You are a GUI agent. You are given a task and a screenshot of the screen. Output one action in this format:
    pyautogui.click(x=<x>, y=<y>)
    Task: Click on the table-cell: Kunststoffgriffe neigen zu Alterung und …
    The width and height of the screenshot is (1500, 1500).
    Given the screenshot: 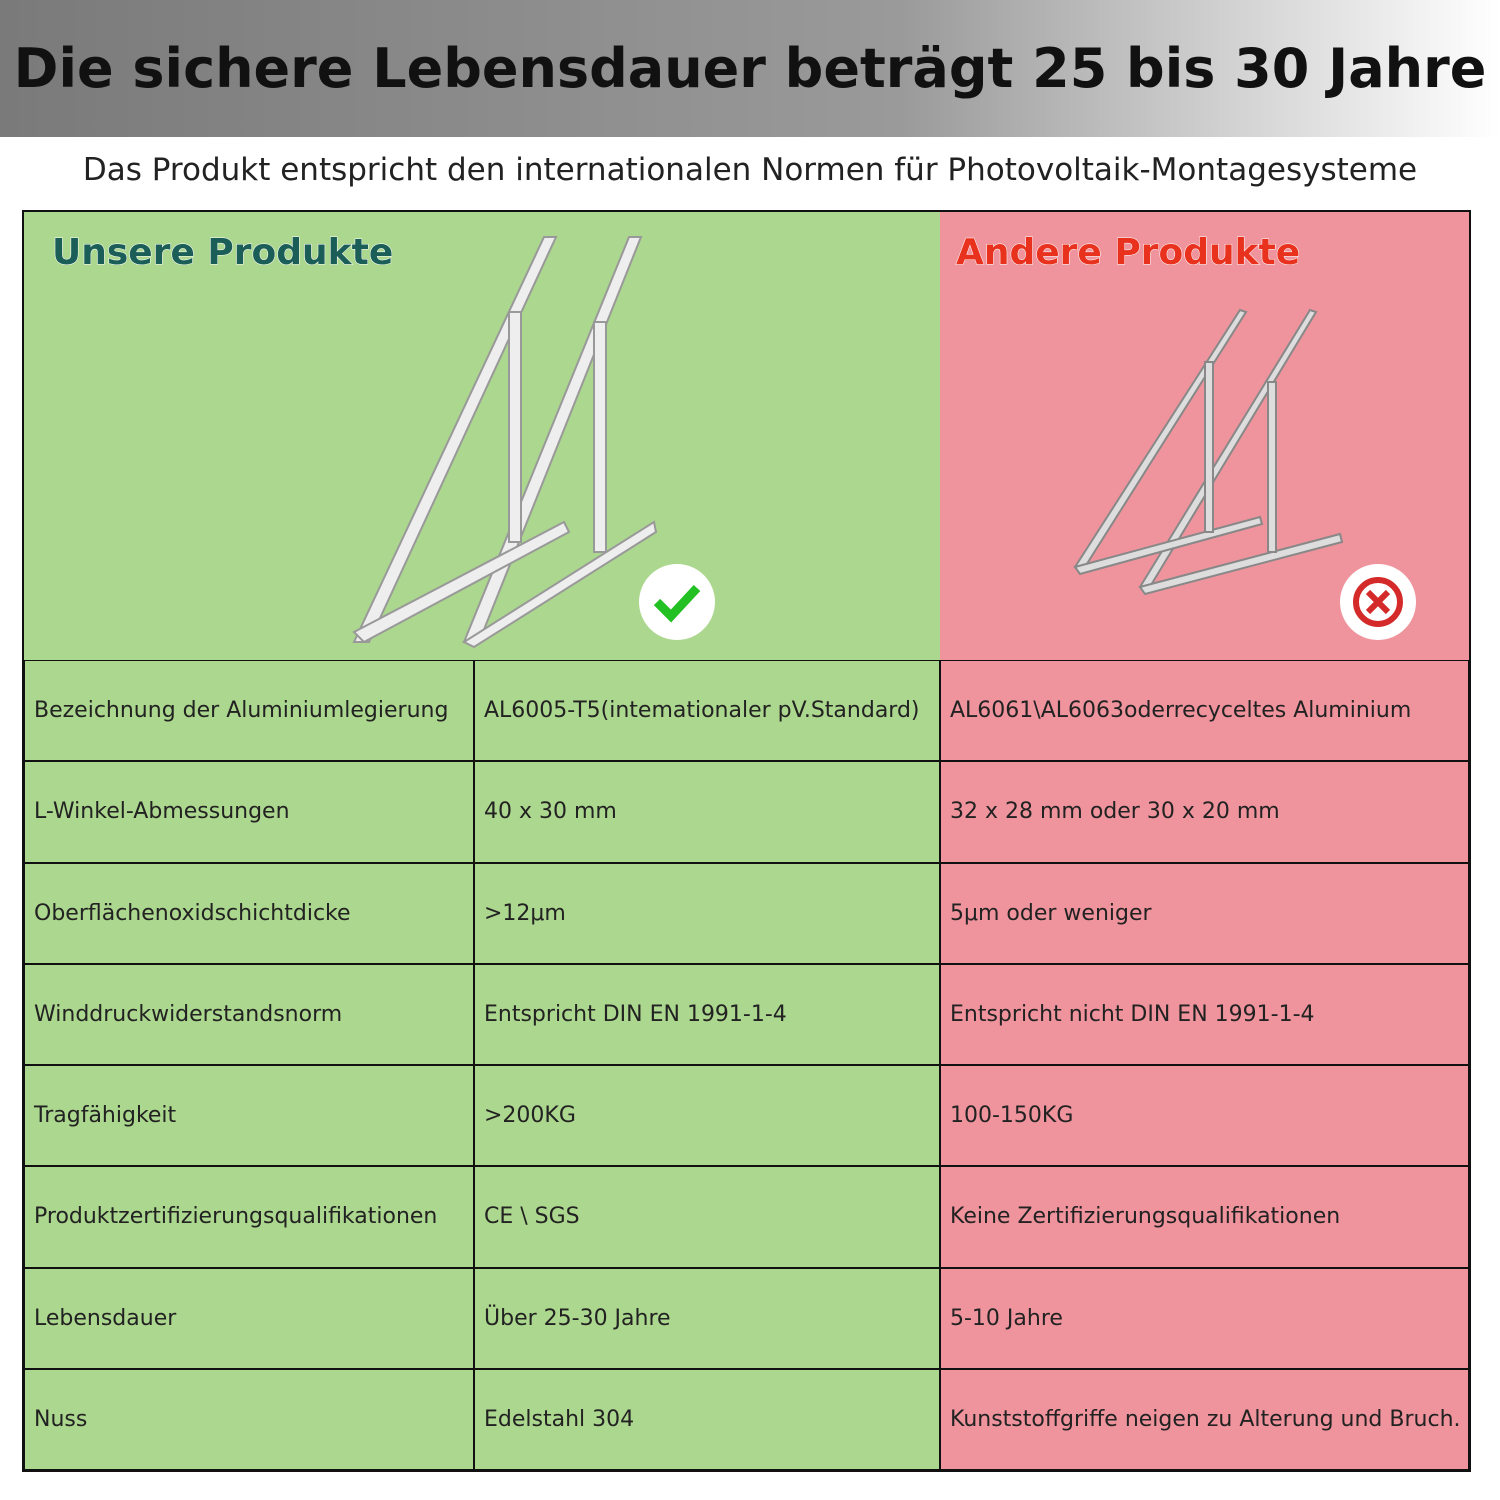 What is the action you would take?
    pyautogui.click(x=1204, y=1419)
    